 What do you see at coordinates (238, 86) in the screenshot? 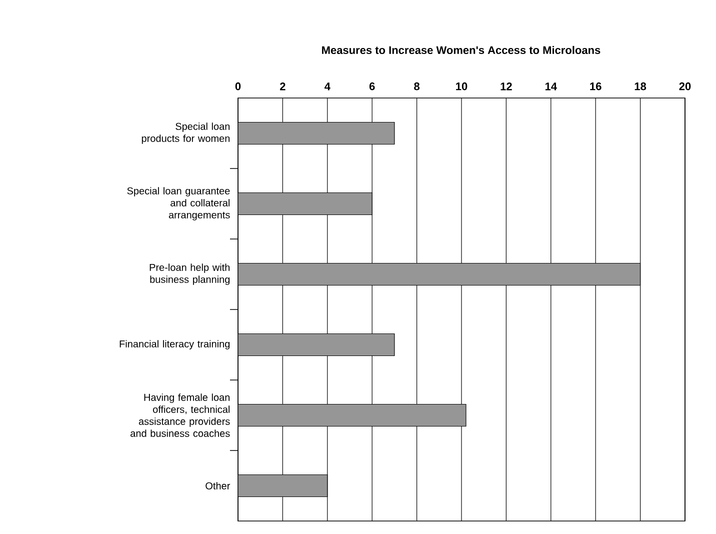
I see `x-tick-label: 0` at bounding box center [238, 86].